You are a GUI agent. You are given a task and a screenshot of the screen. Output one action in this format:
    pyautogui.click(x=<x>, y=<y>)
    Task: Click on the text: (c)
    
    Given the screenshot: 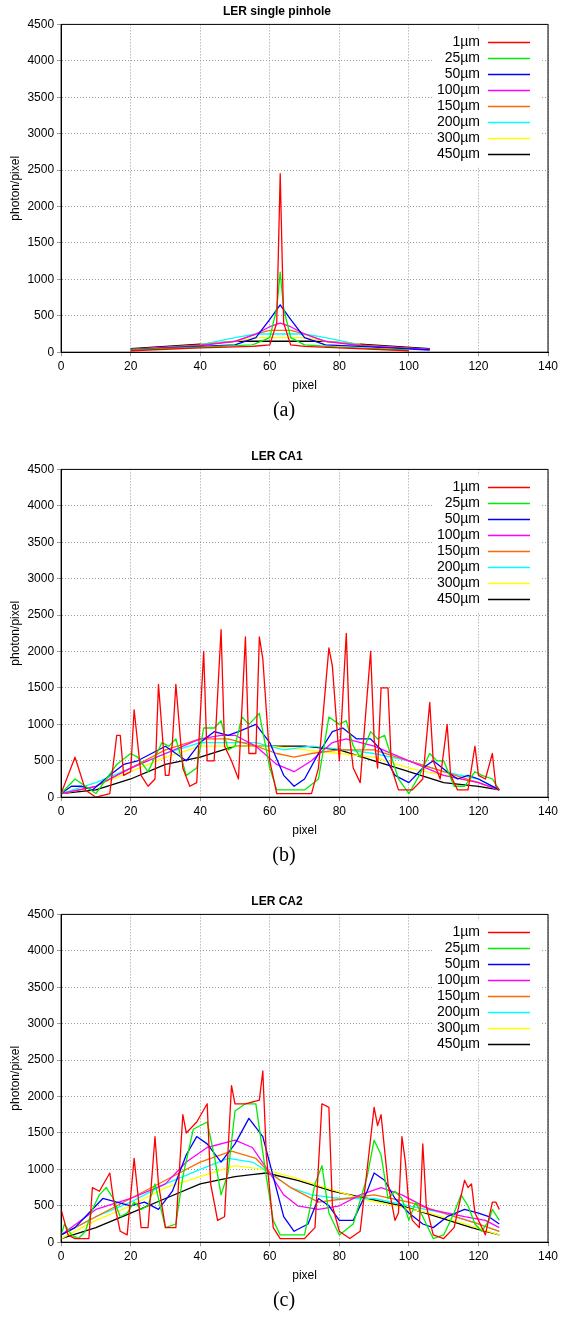 What is the action you would take?
    pyautogui.click(x=284, y=1300)
    